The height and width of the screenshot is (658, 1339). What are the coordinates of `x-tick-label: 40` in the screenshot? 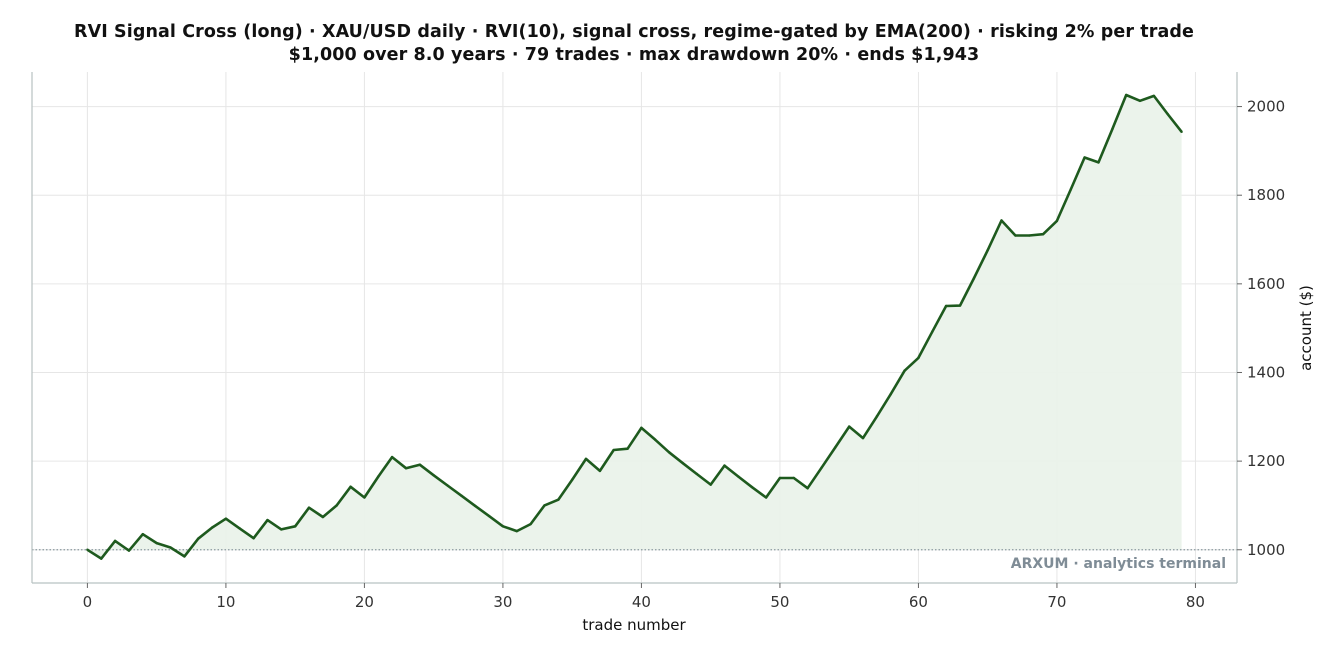 It's located at (641, 602).